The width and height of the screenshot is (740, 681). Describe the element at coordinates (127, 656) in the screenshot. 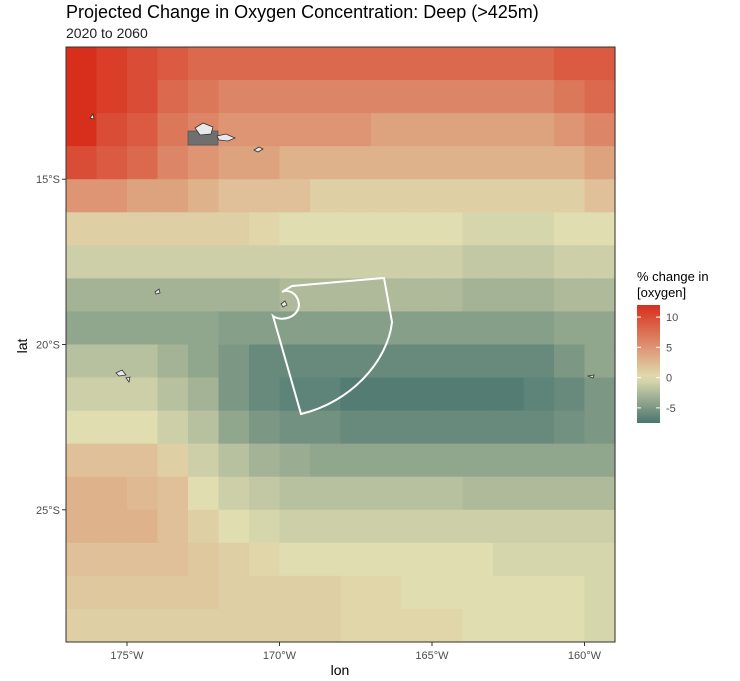

I see `x-tick-label: 175°W` at that location.